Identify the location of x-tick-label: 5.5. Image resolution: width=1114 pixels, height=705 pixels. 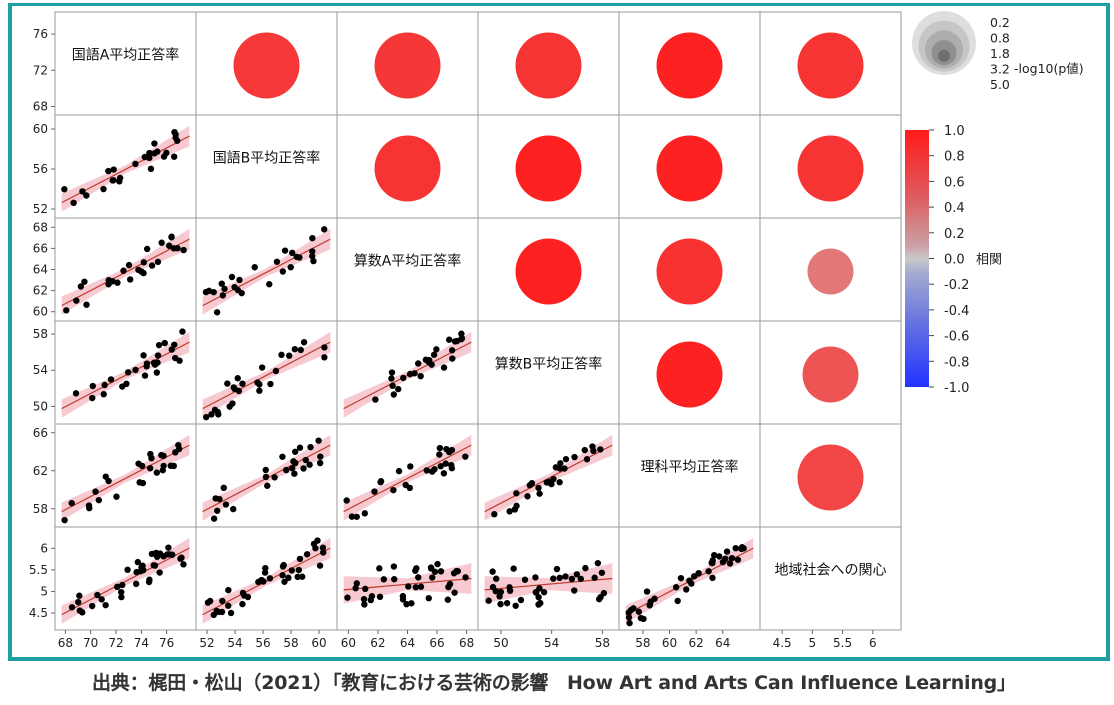
(842, 643).